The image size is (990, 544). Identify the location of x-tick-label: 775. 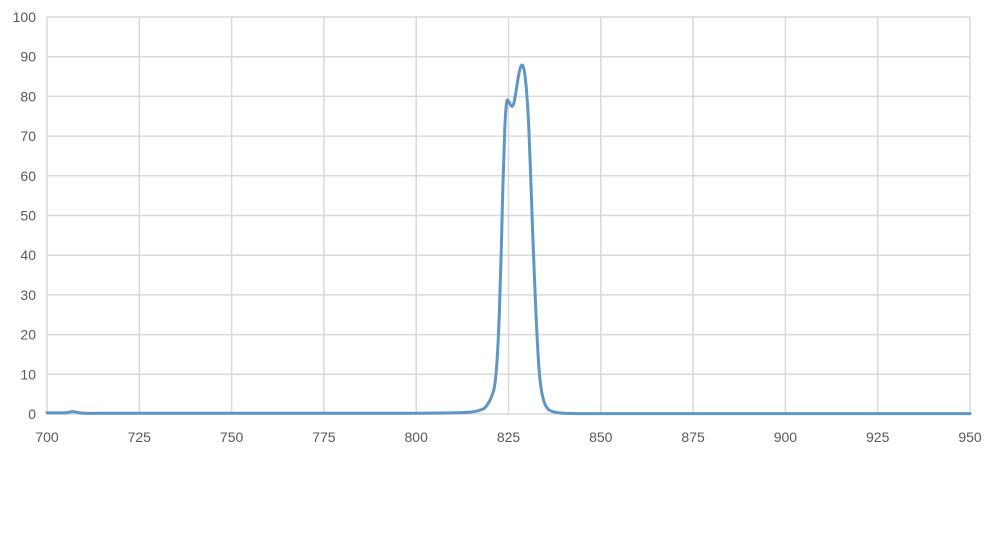
(324, 437).